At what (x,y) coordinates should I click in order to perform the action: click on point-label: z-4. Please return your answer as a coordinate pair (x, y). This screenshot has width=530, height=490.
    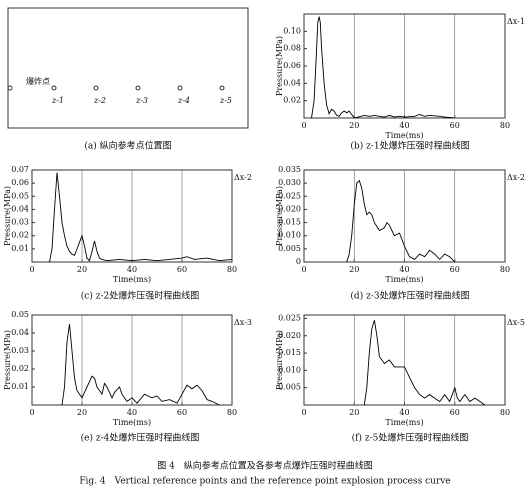
    Looking at the image, I should click on (183, 100).